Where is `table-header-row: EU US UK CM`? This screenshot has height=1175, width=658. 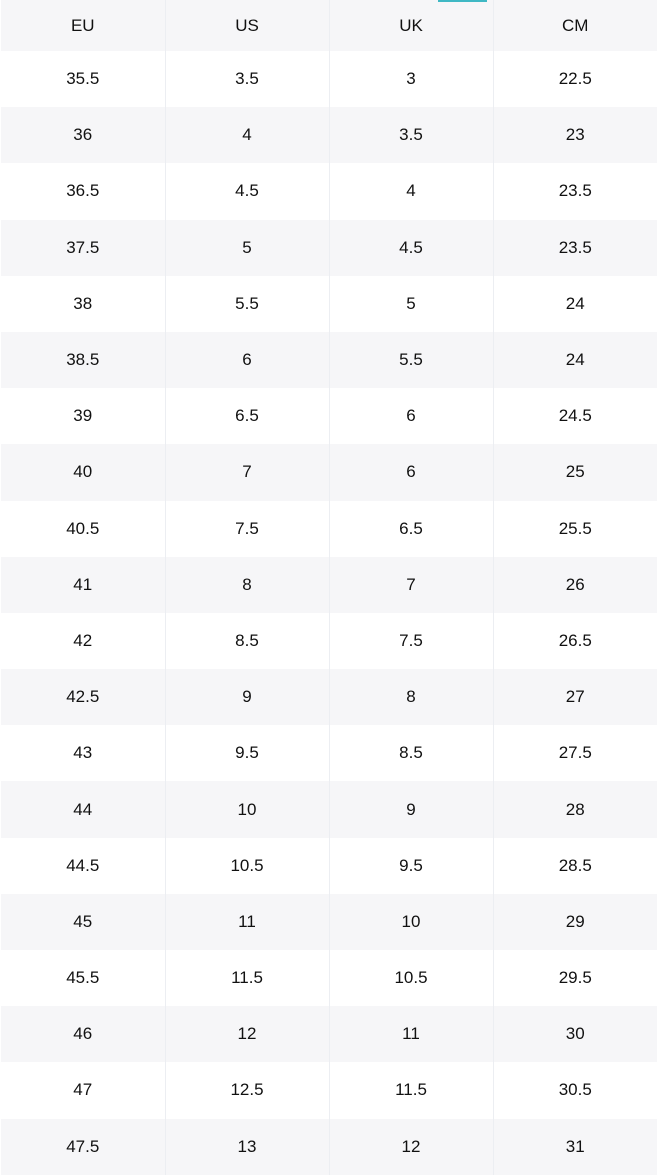 table-header-row: EU US UK CM is located at coordinates (329, 25).